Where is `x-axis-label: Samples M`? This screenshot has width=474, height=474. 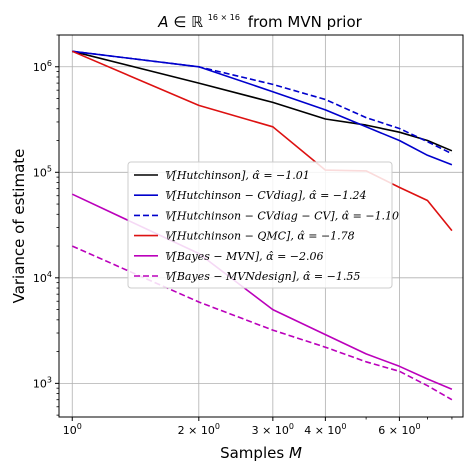
x-axis-label: Samples M is located at coordinates (261, 453).